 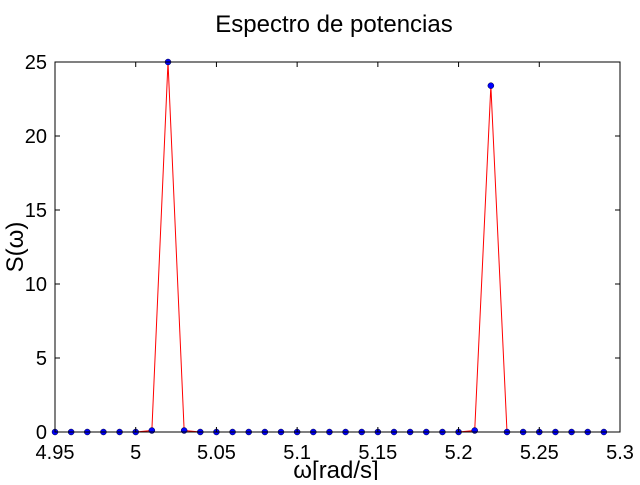 I want to click on y-tick-label: 15, so click(x=36, y=211).